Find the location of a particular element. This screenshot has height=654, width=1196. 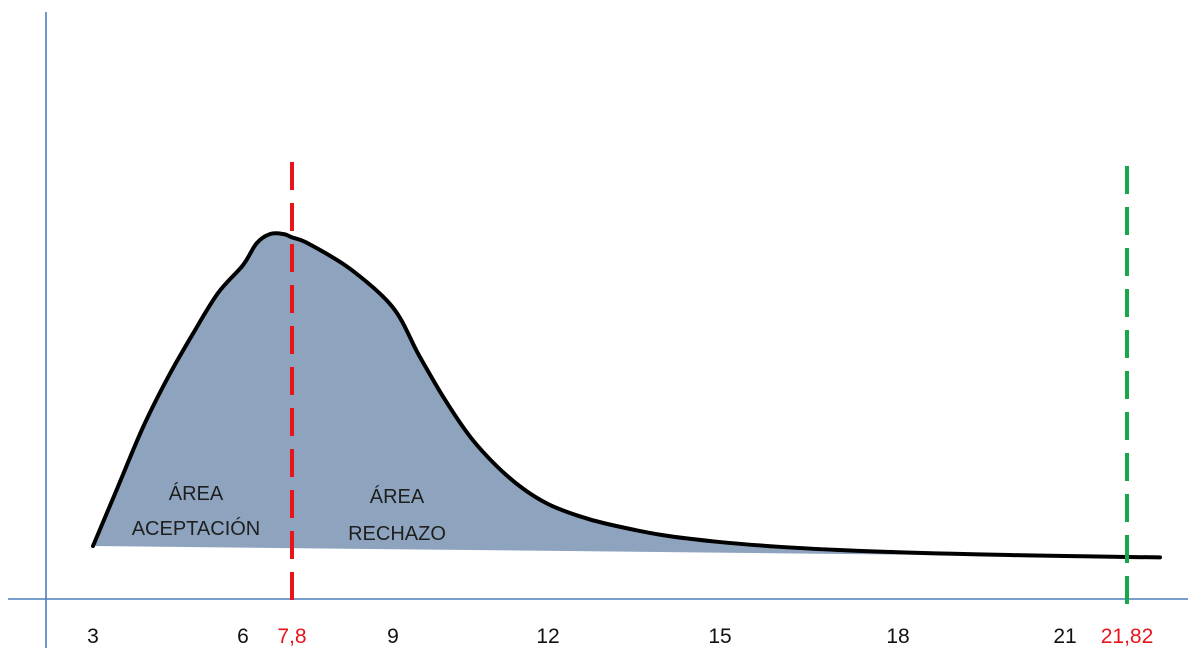

region-label-rejection: RECHAZO is located at coordinates (397, 534).